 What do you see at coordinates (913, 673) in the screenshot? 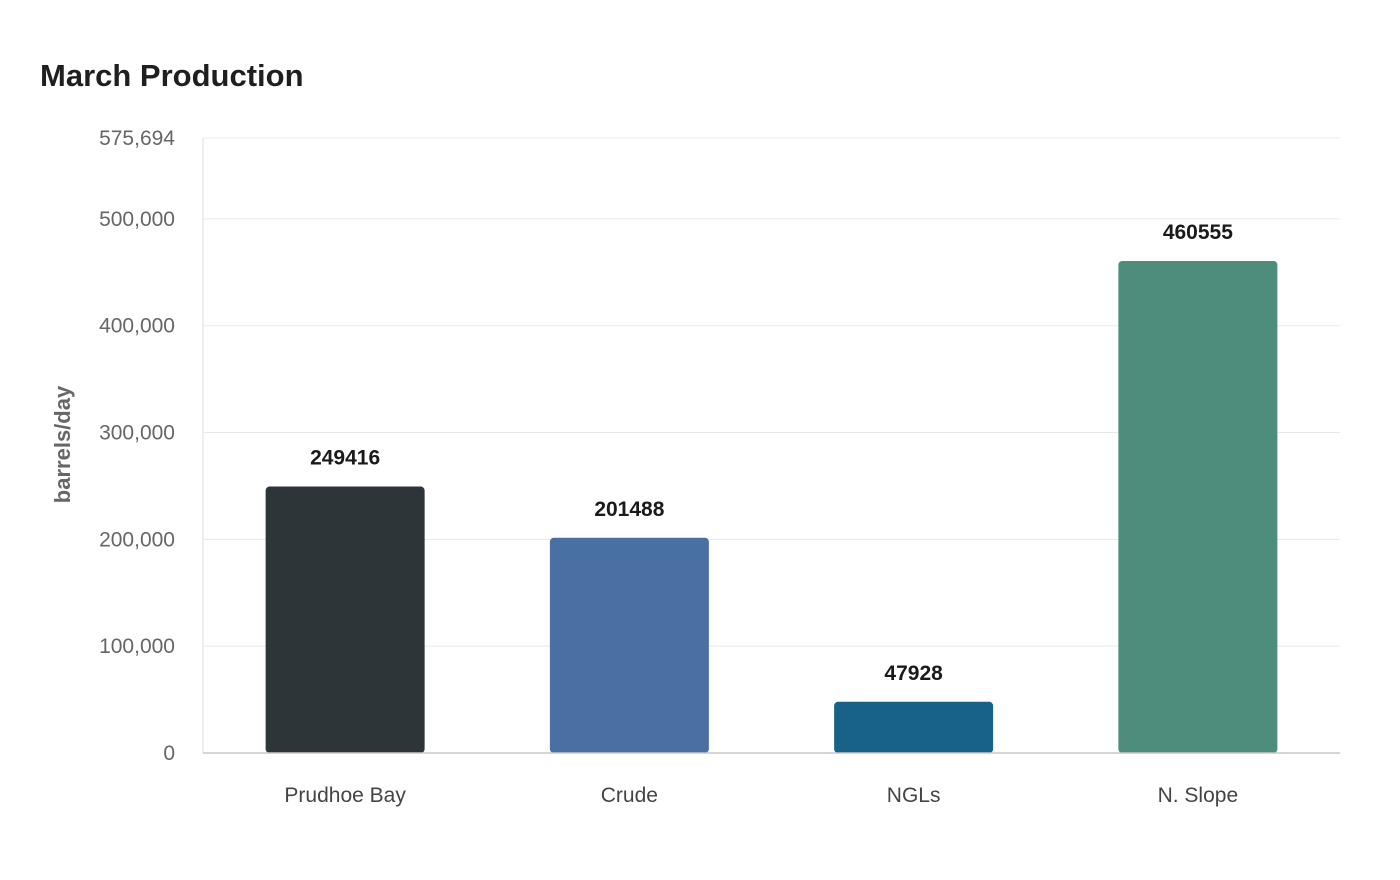
I see `bar-value-label: 47928` at bounding box center [913, 673].